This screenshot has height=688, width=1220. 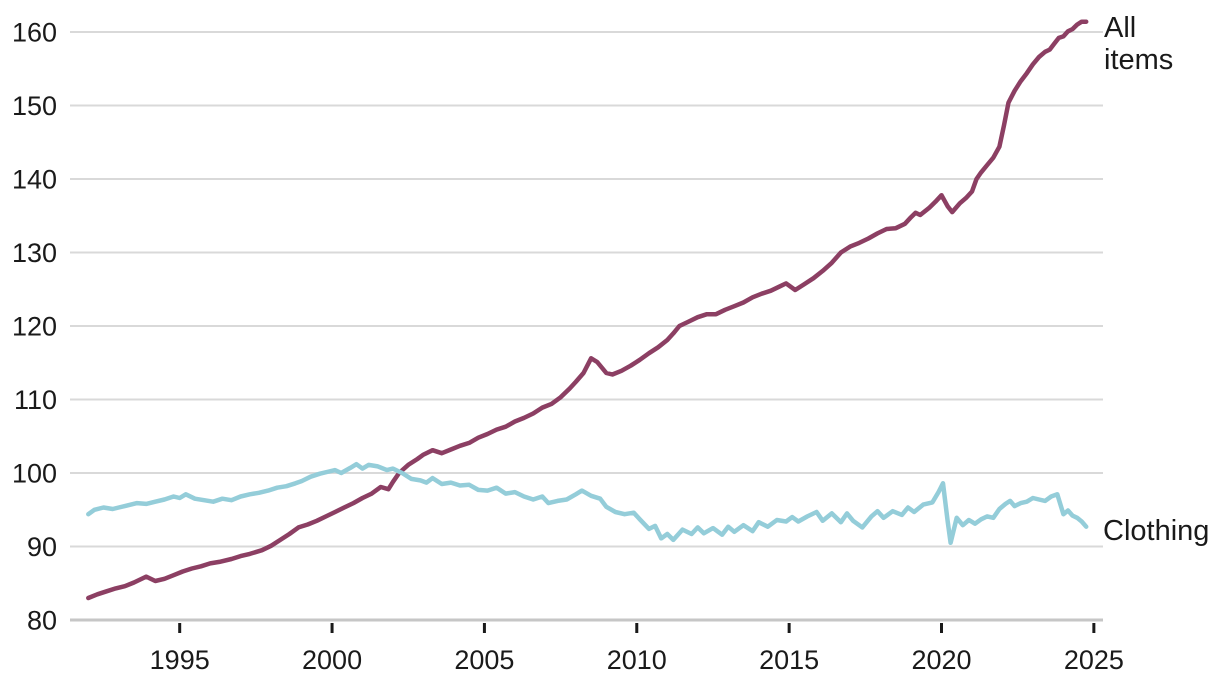 What do you see at coordinates (34, 180) in the screenshot?
I see `y-tick-label: 140` at bounding box center [34, 180].